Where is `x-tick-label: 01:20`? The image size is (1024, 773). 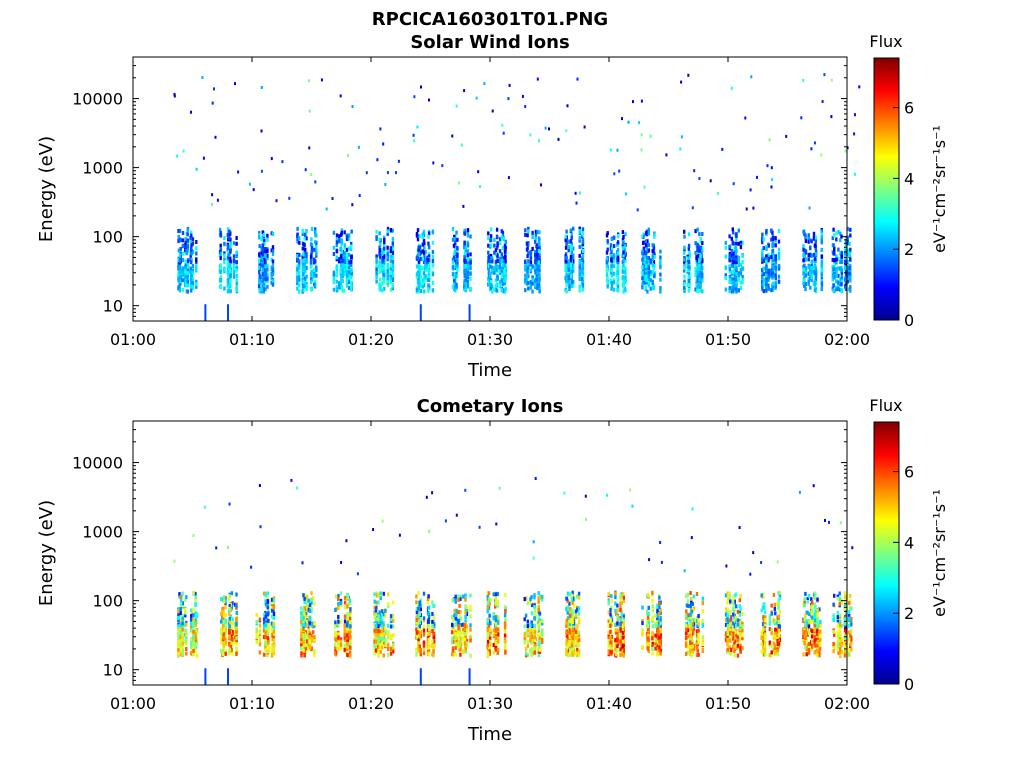 x-tick-label: 01:20 is located at coordinates (371, 339).